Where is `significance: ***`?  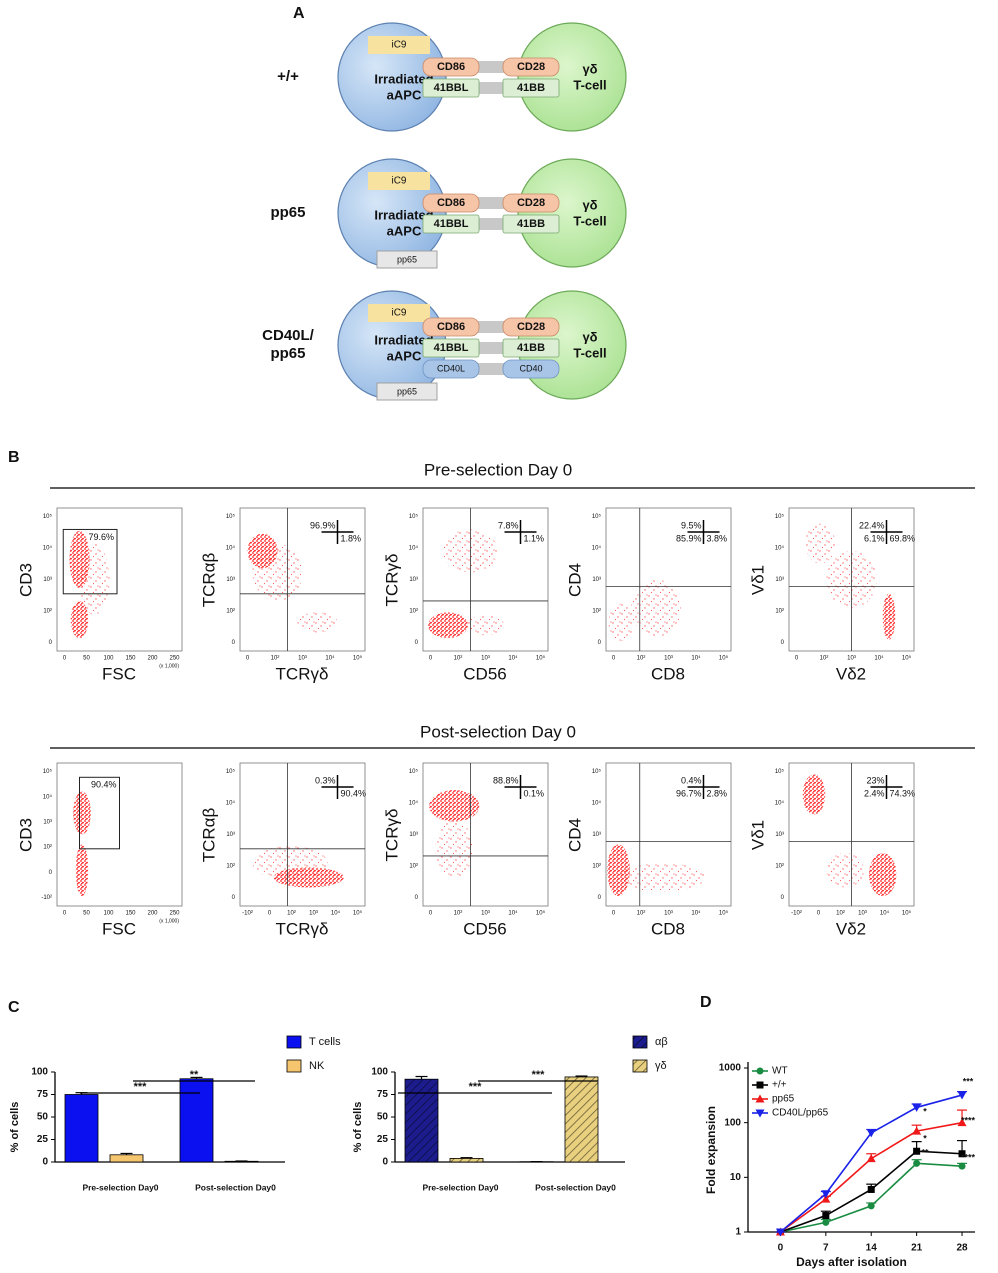 significance: *** is located at coordinates (141, 1087).